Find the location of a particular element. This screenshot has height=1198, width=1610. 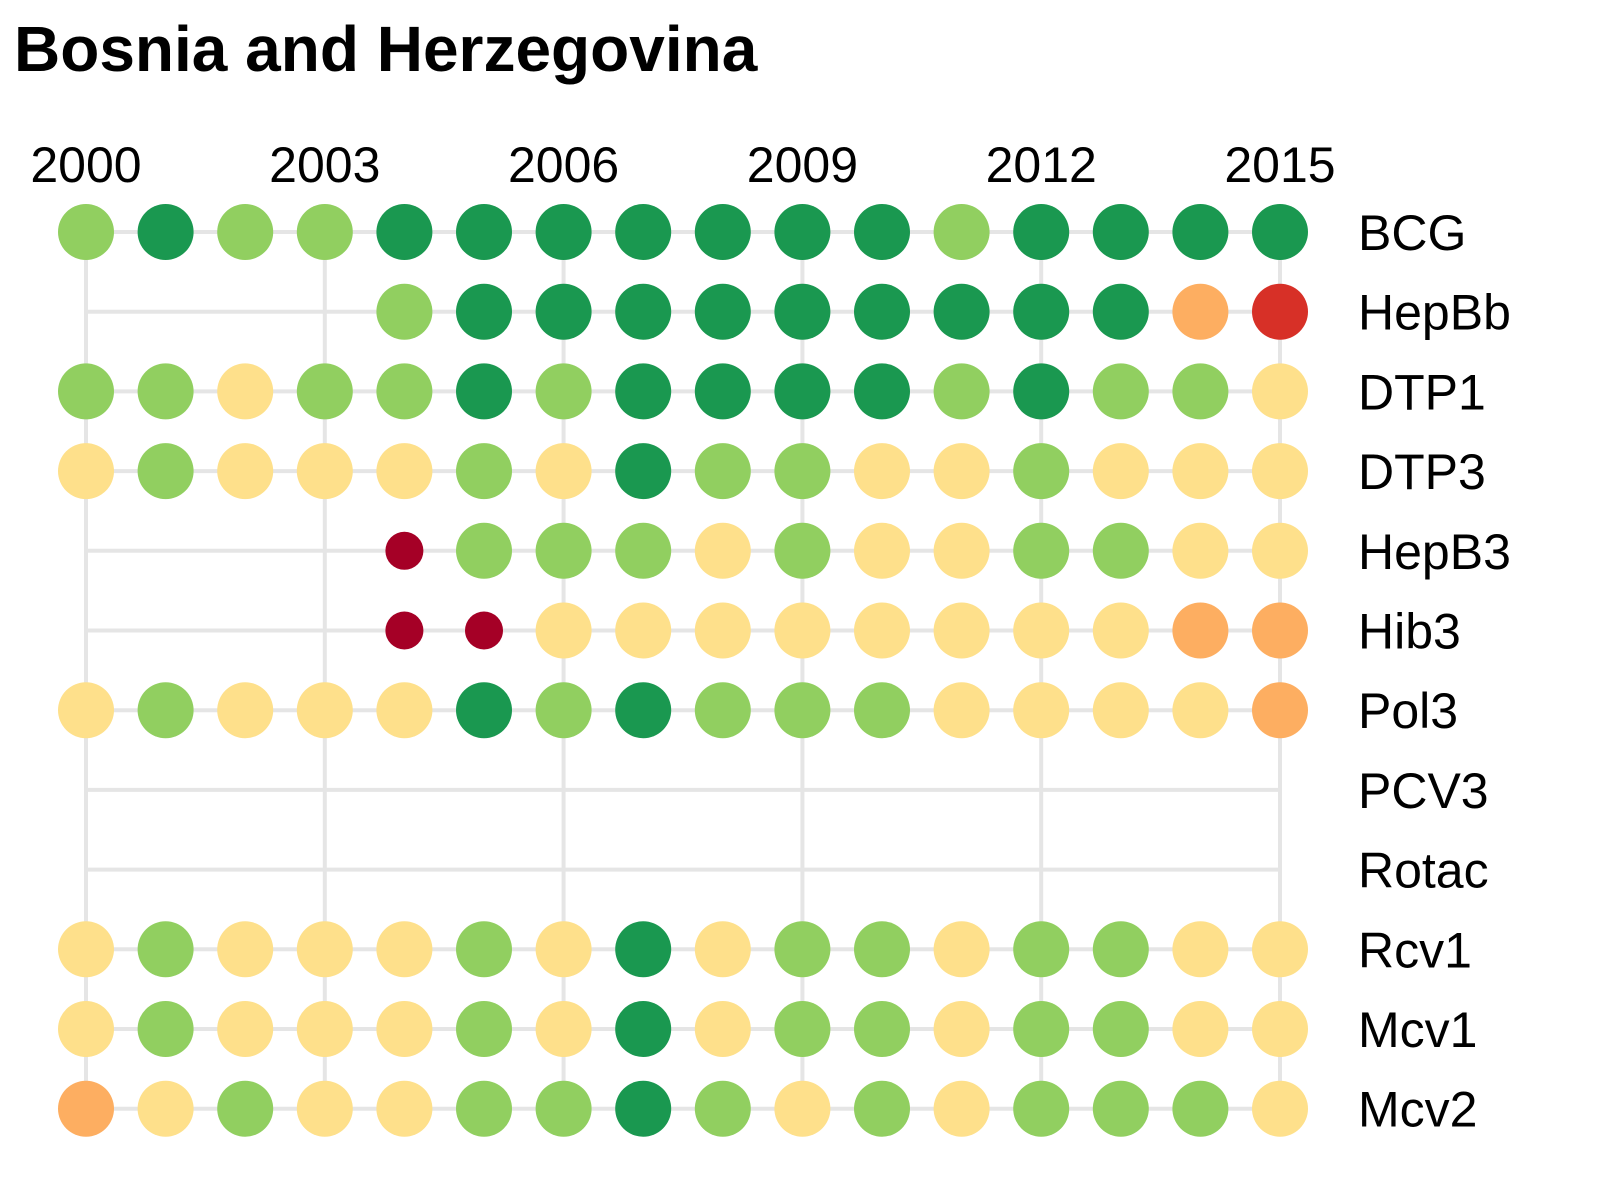

x-tick-label: 2012 is located at coordinates (1041, 165).